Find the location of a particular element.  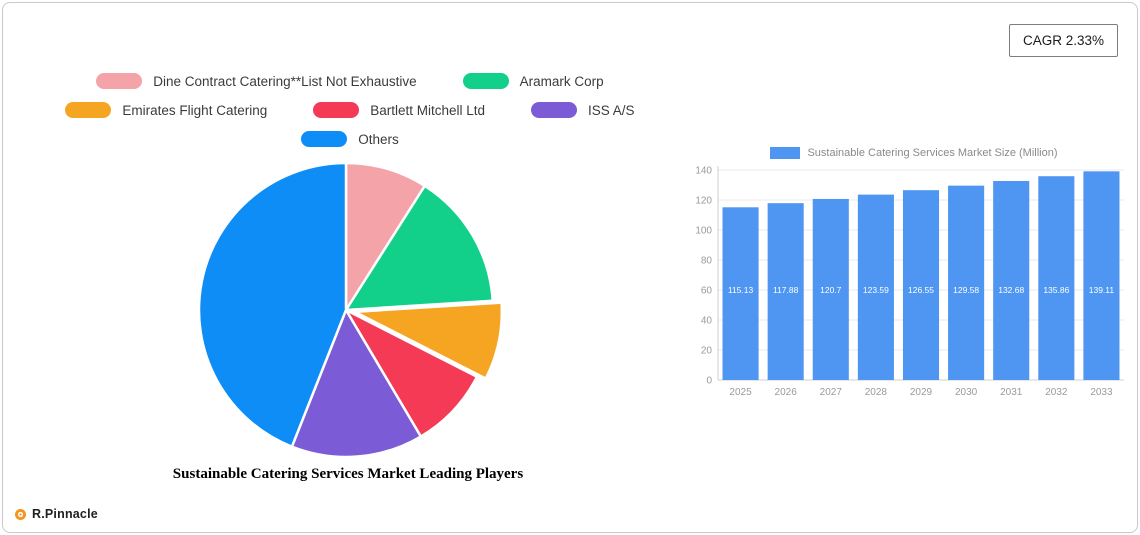

x-tick-label: 2031 is located at coordinates (1011, 392).